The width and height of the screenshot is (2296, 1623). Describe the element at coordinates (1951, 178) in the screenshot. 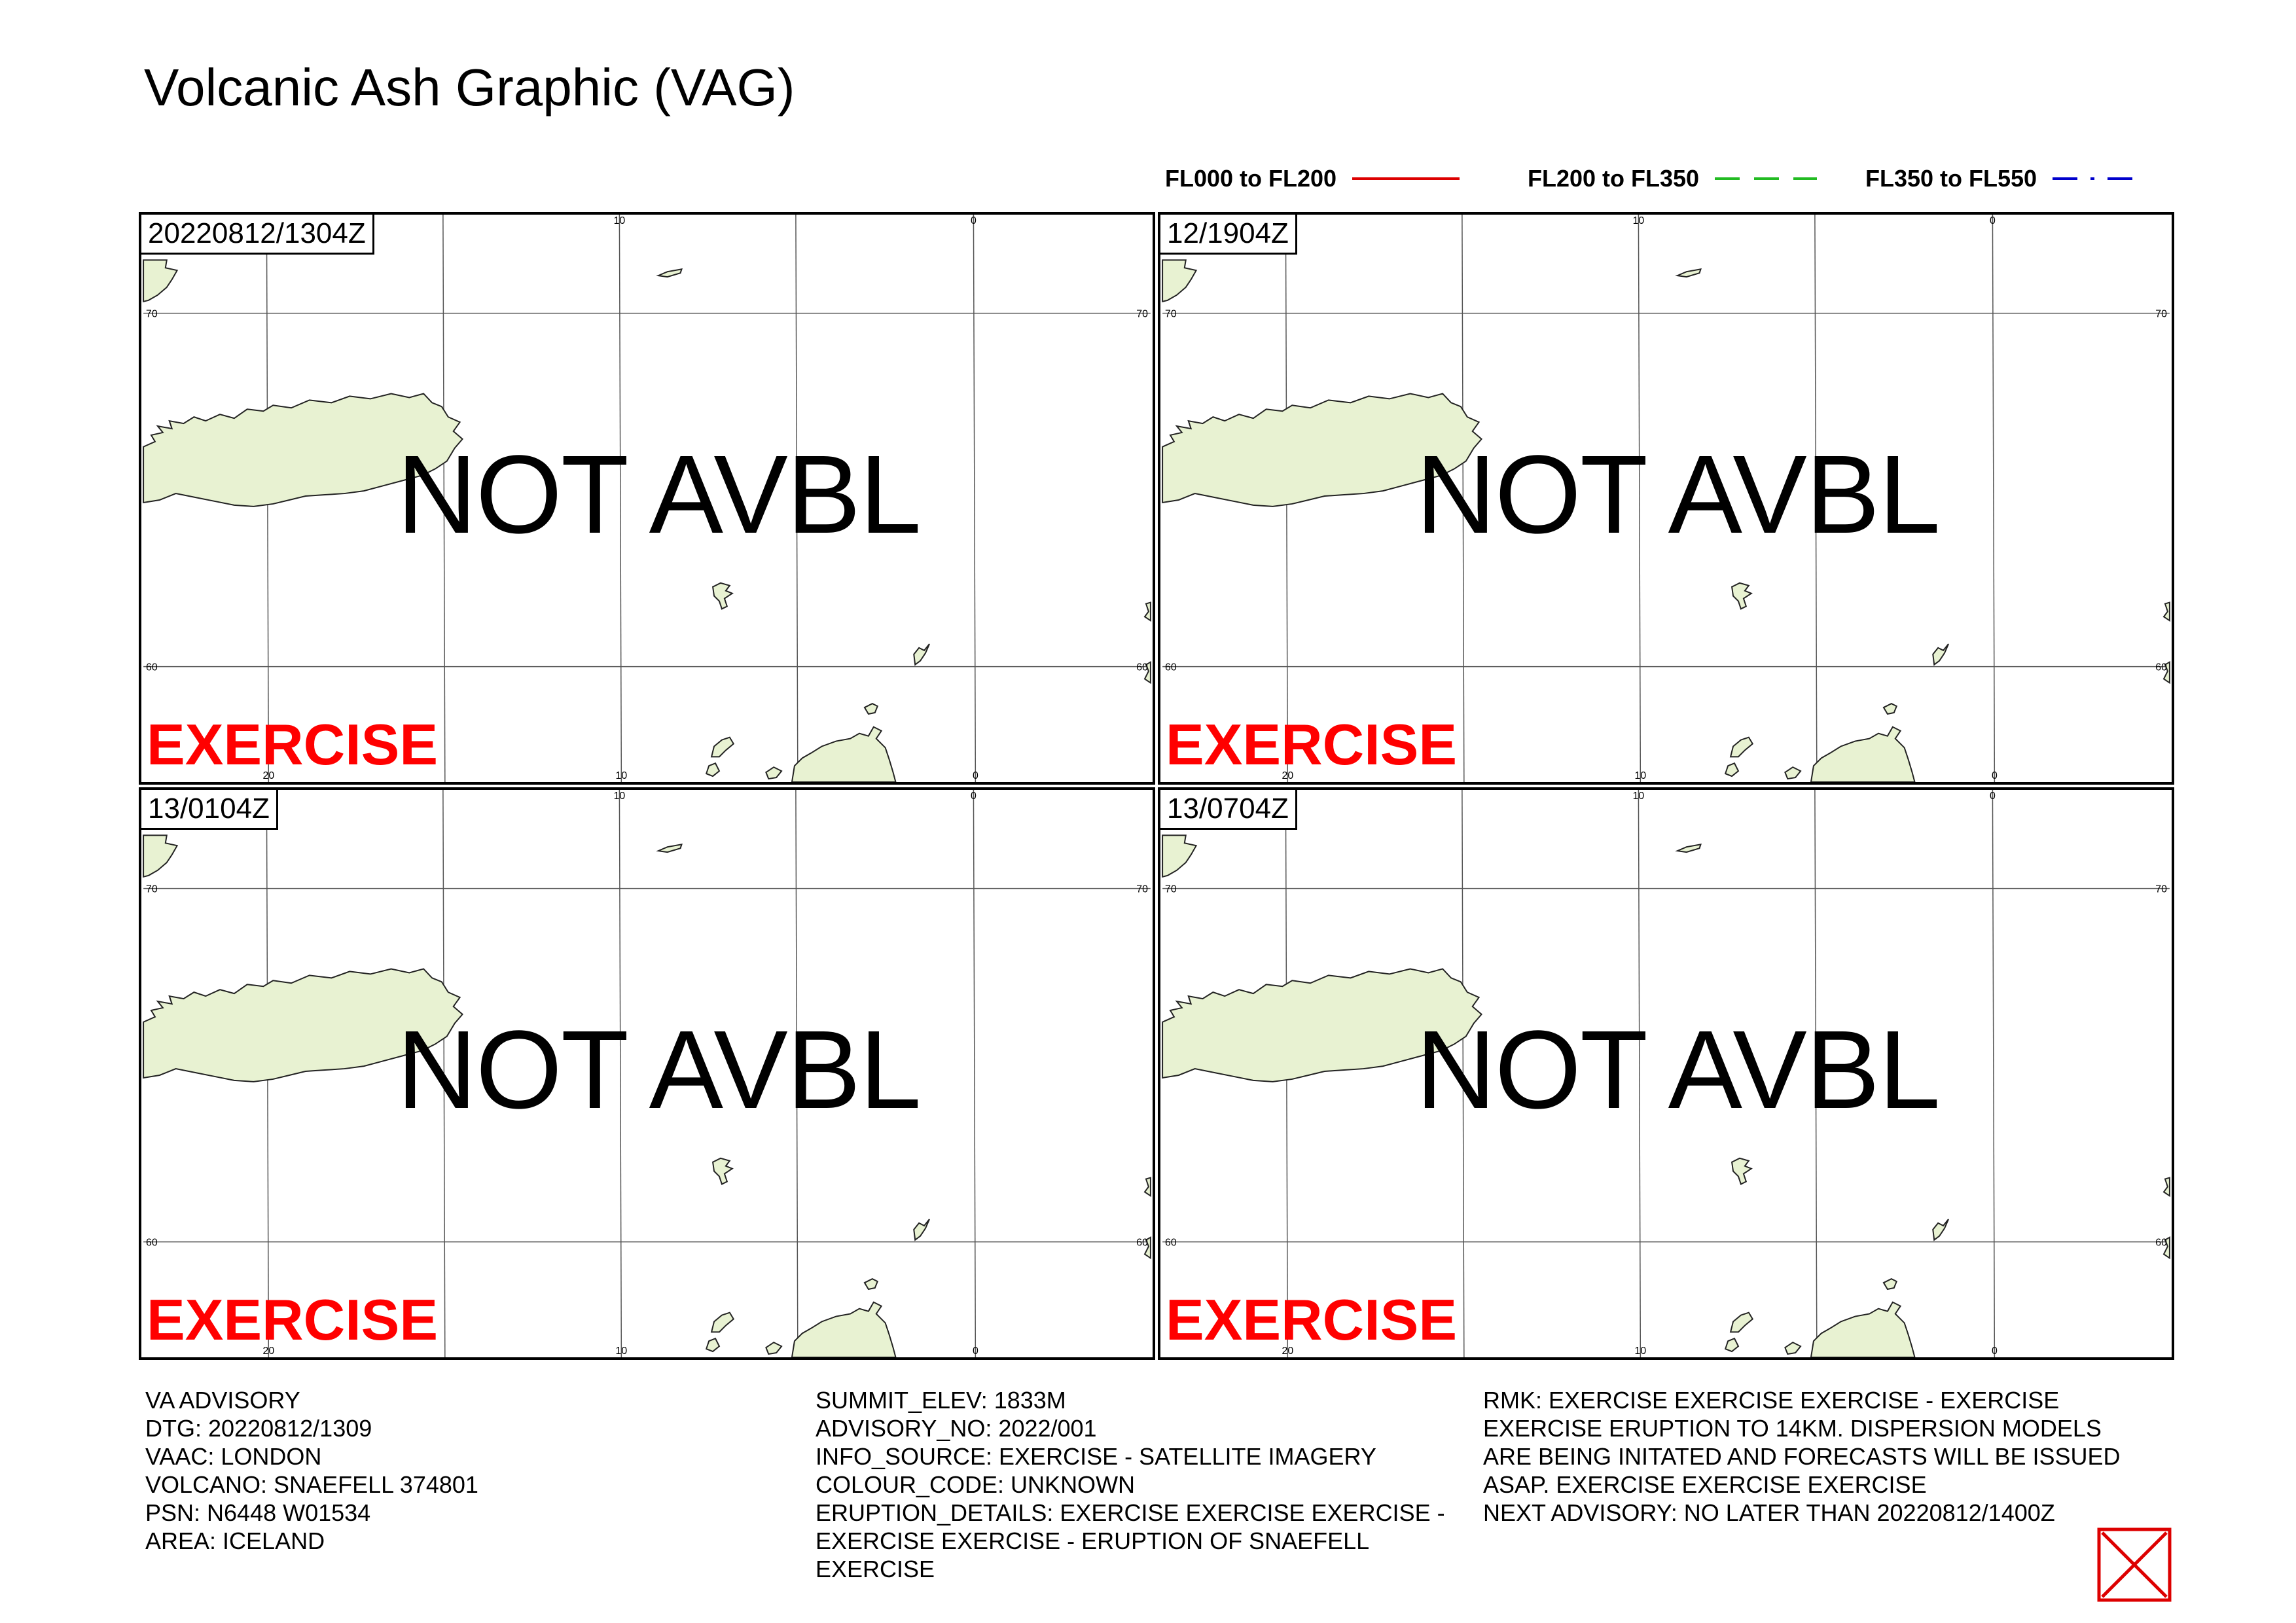

I see `legend-label: FL350 to FL550` at that location.